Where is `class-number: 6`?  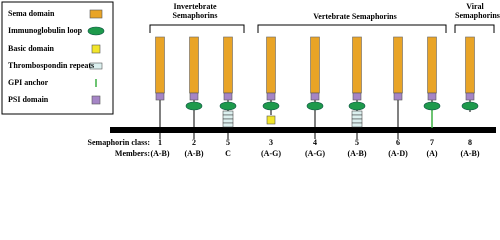
class-number: 6 is located at coordinates (398, 142).